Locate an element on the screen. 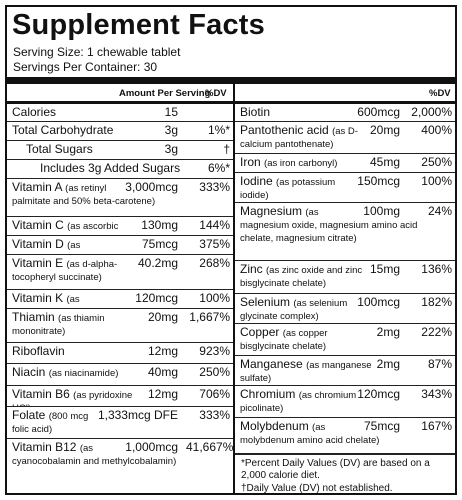 This screenshot has width=462, height=500. nutrient-name: Calories is located at coordinates (34, 112).